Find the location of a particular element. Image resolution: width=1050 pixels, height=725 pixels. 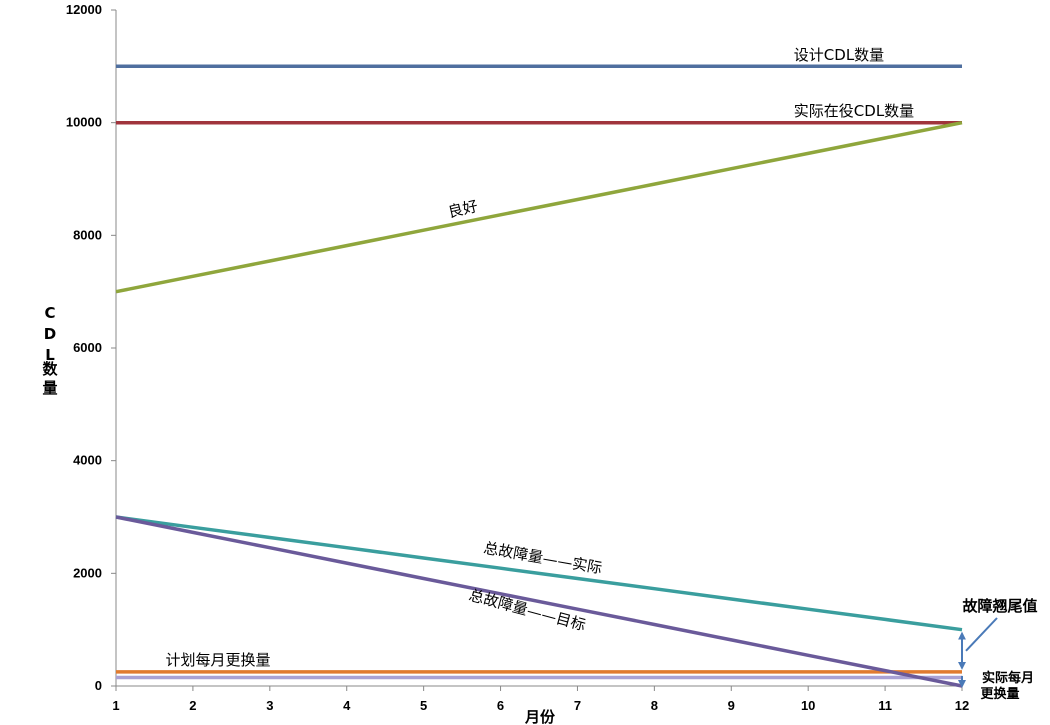

y-tick-label: 0 is located at coordinates (98, 685).